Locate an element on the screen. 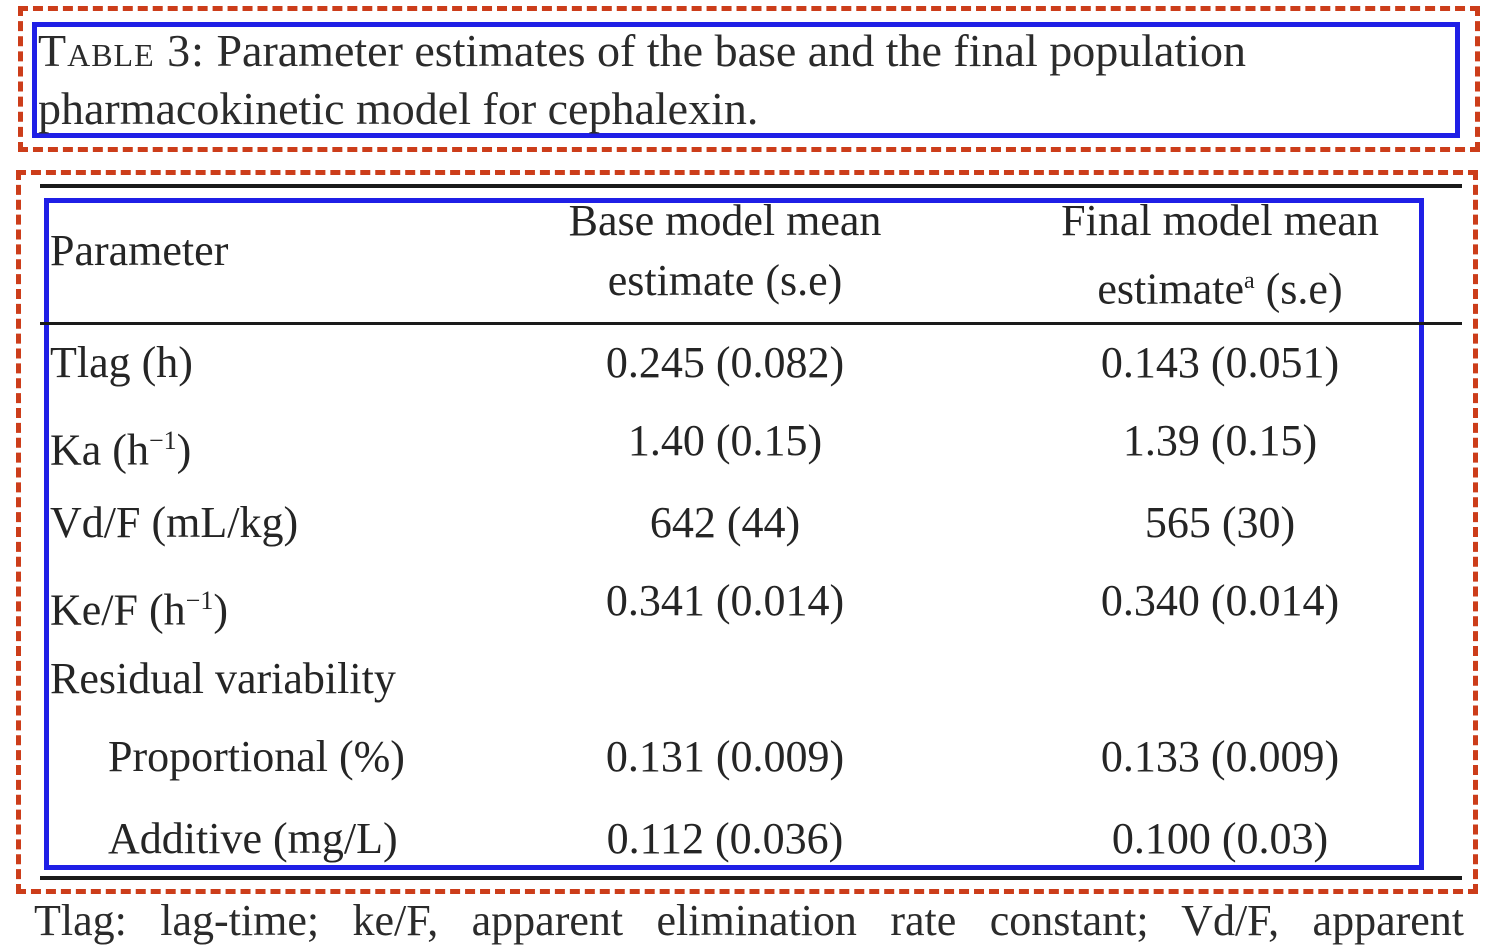 Image resolution: width=1498 pixels, height=950 pixels. row-kef-param-exponent: −1 is located at coordinates (199, 600).